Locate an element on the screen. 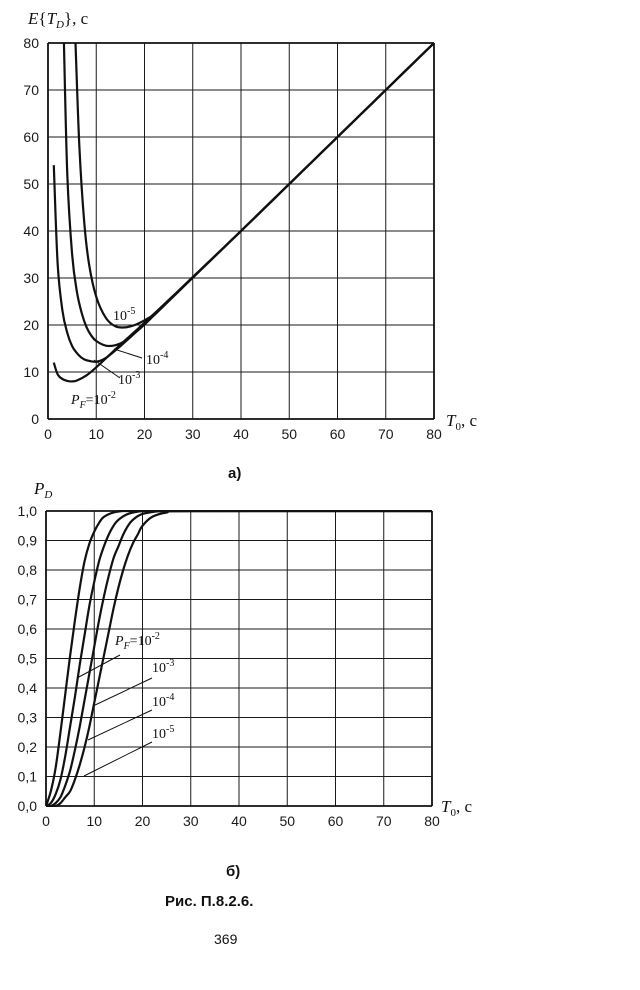  chart-b-x-tick-label: 10 is located at coordinates (94, 821).